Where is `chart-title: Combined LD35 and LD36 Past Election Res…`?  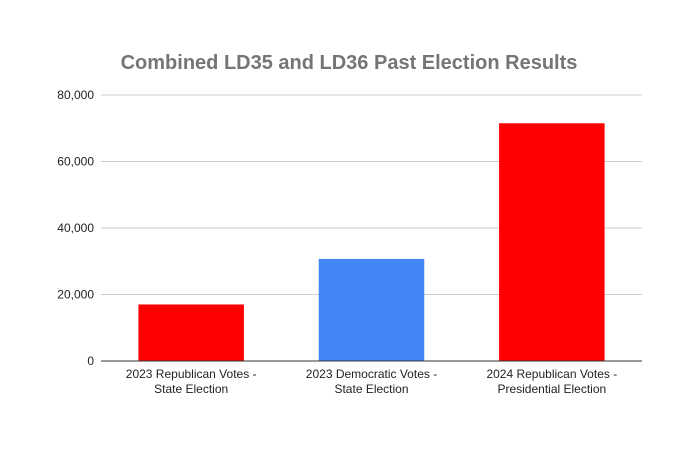 chart-title: Combined LD35 and LD36 Past Election Res… is located at coordinates (349, 63).